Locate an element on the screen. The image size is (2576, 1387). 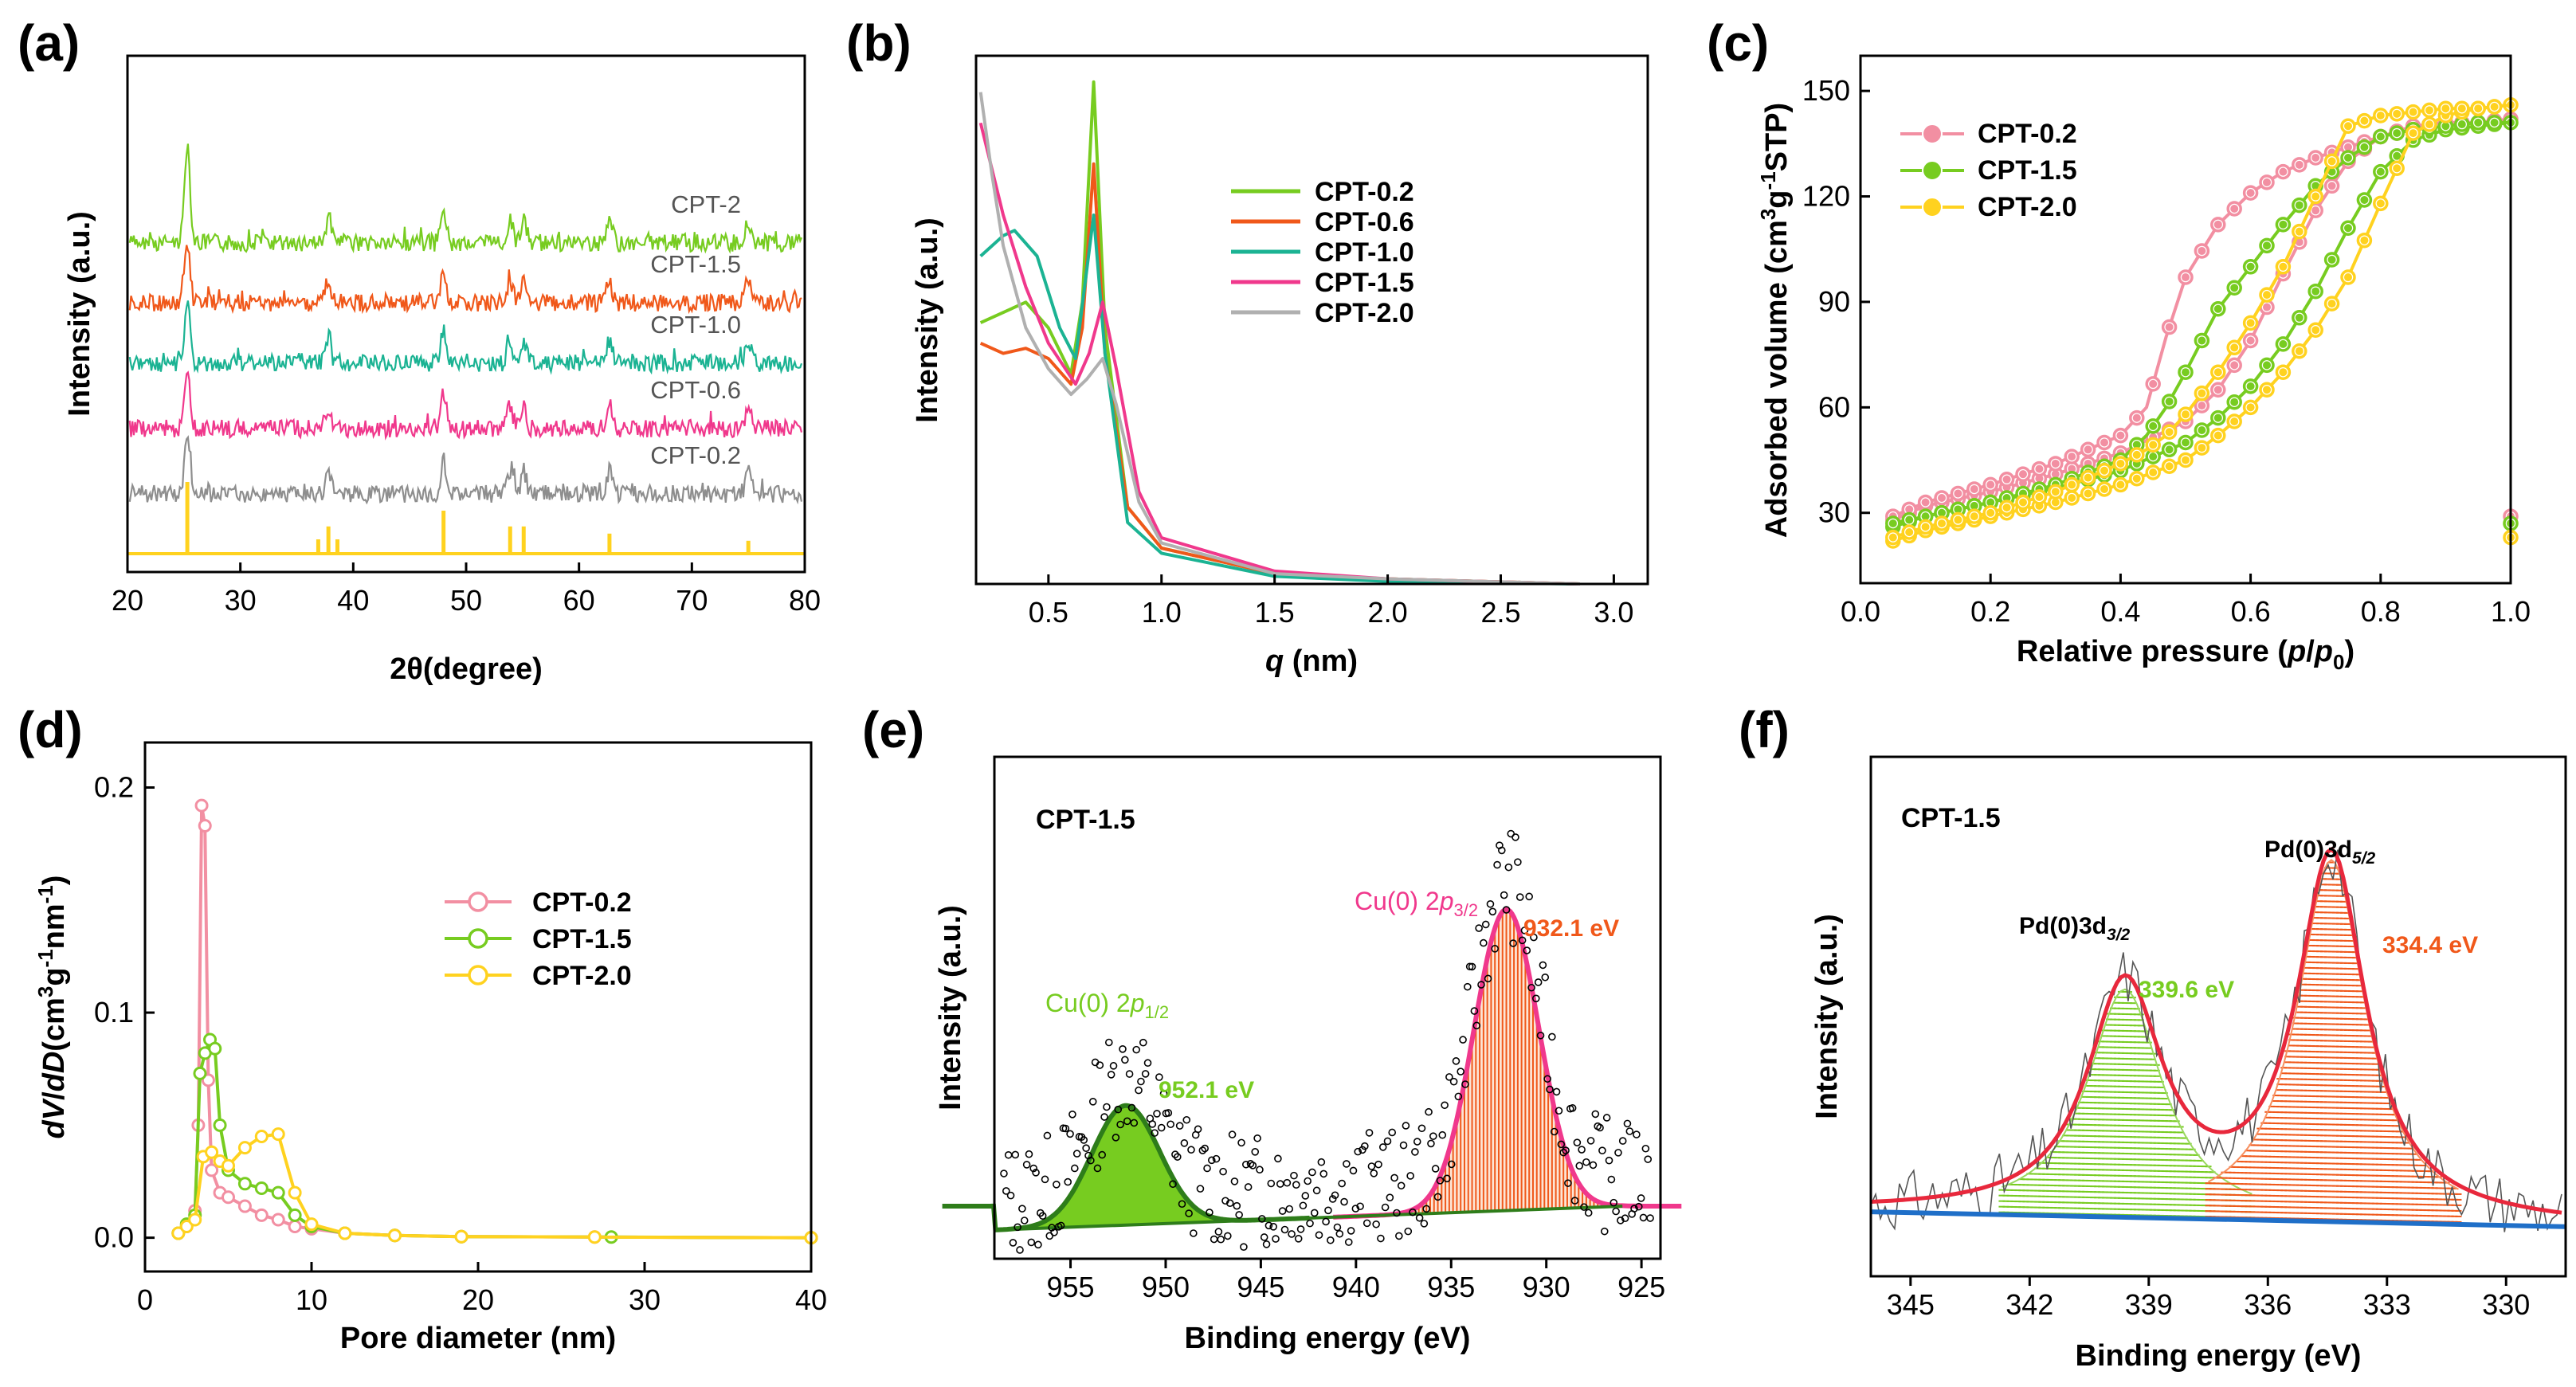
legend-label-CPT-2.0: CPT-2.0 is located at coordinates (2028, 207).